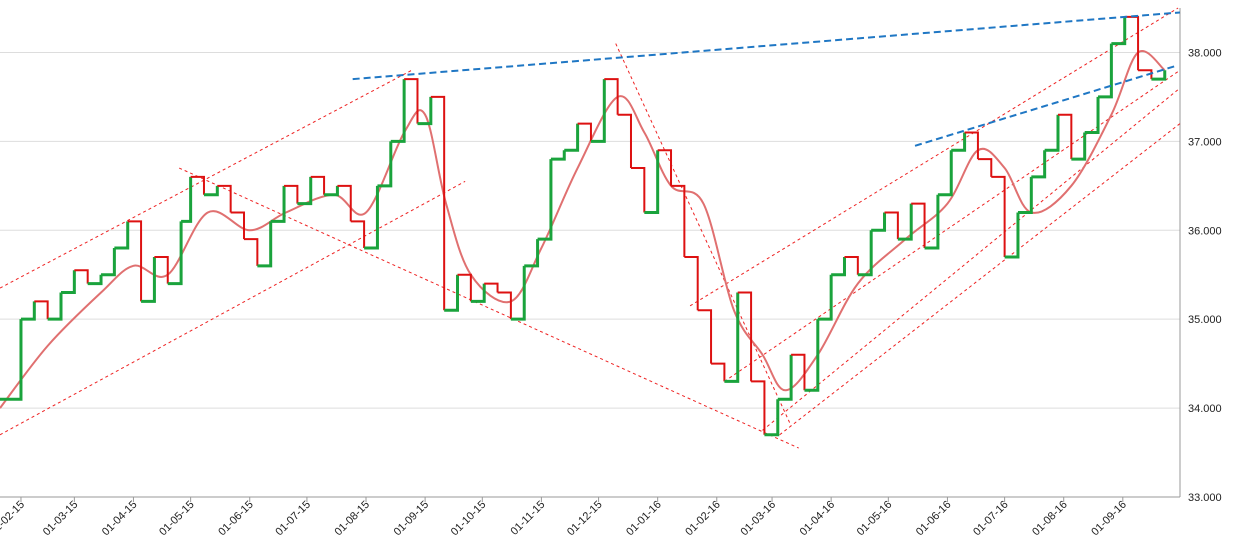 Image resolution: width=1246 pixels, height=557 pixels. What do you see at coordinates (352, 519) in the screenshot?
I see `x-tick-label: 01-08-15` at bounding box center [352, 519].